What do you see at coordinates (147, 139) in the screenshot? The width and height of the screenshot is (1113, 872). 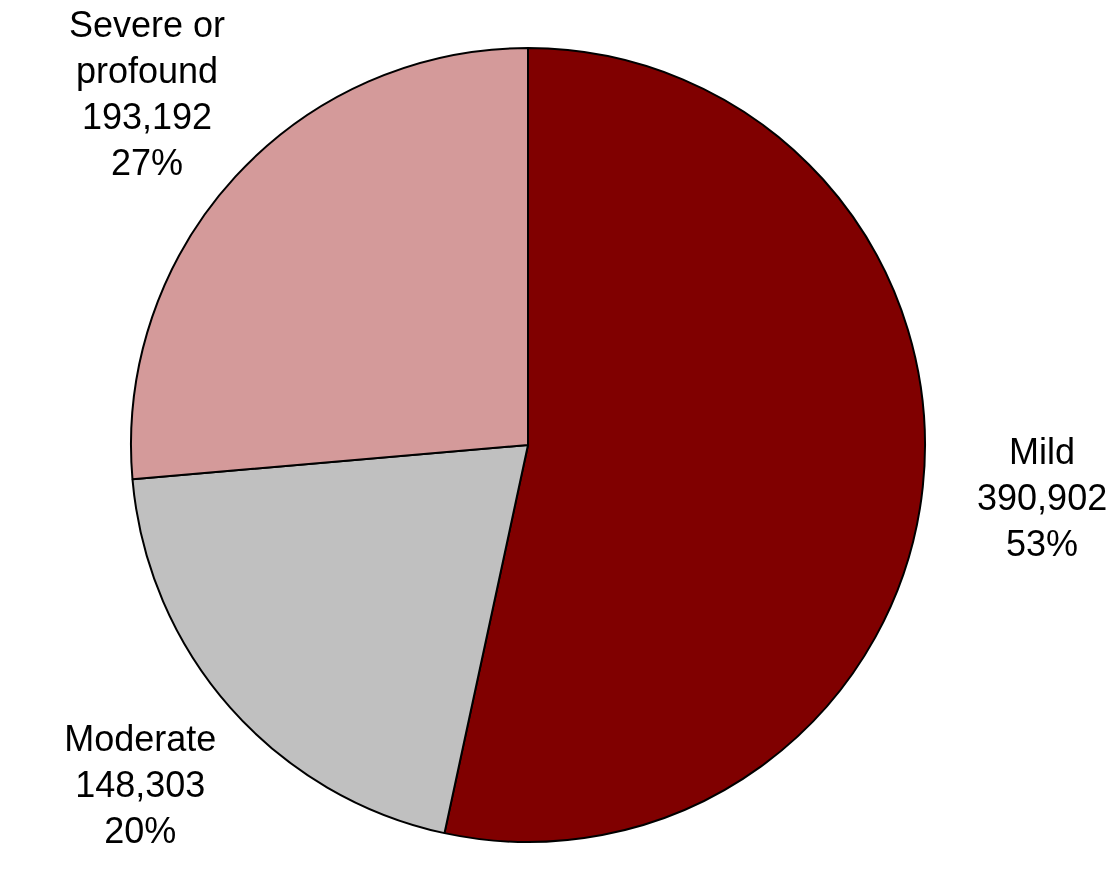 I see `data-label: 193,192 27%` at bounding box center [147, 139].